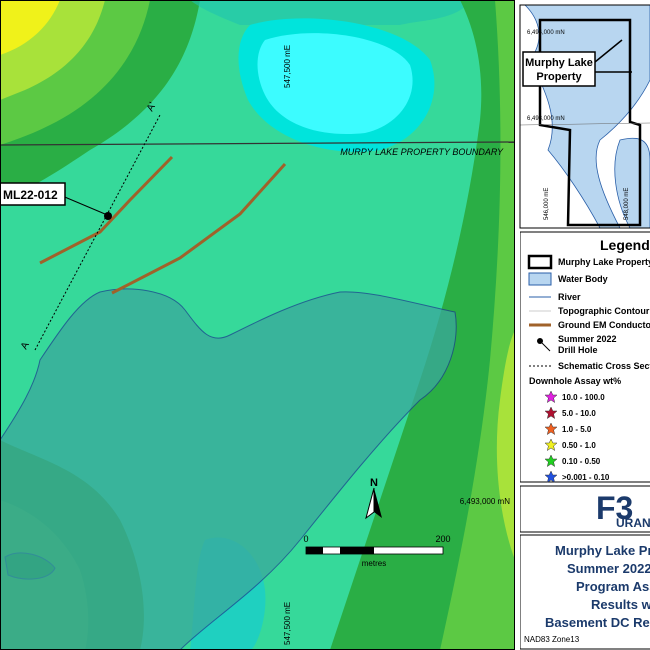  Describe the element at coordinates (614, 508) in the screenshot. I see `logo-mark: F3` at that location.